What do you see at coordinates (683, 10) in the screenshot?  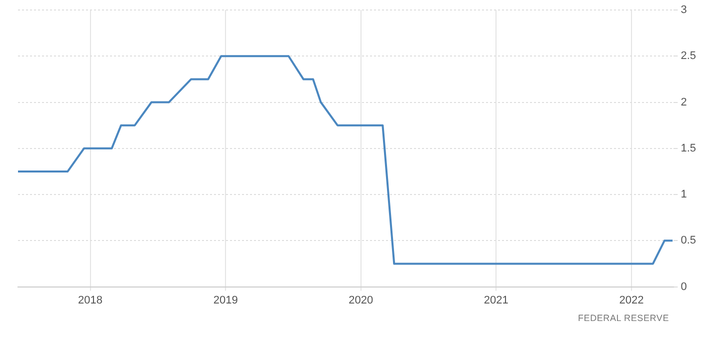 I see `y-tick-label: 3` at bounding box center [683, 10].